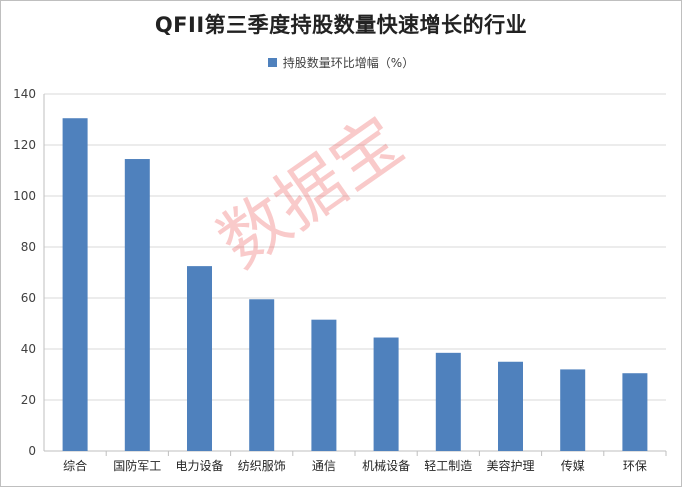 This screenshot has height=487, width=682. Describe the element at coordinates (635, 466) in the screenshot. I see `x-tick-label: 环保` at that location.